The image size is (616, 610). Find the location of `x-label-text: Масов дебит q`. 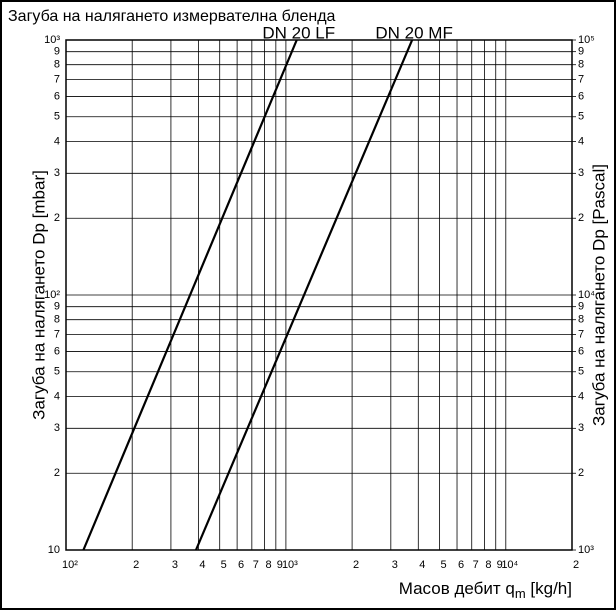

x-label-text: Масов дебит q is located at coordinates (457, 588).